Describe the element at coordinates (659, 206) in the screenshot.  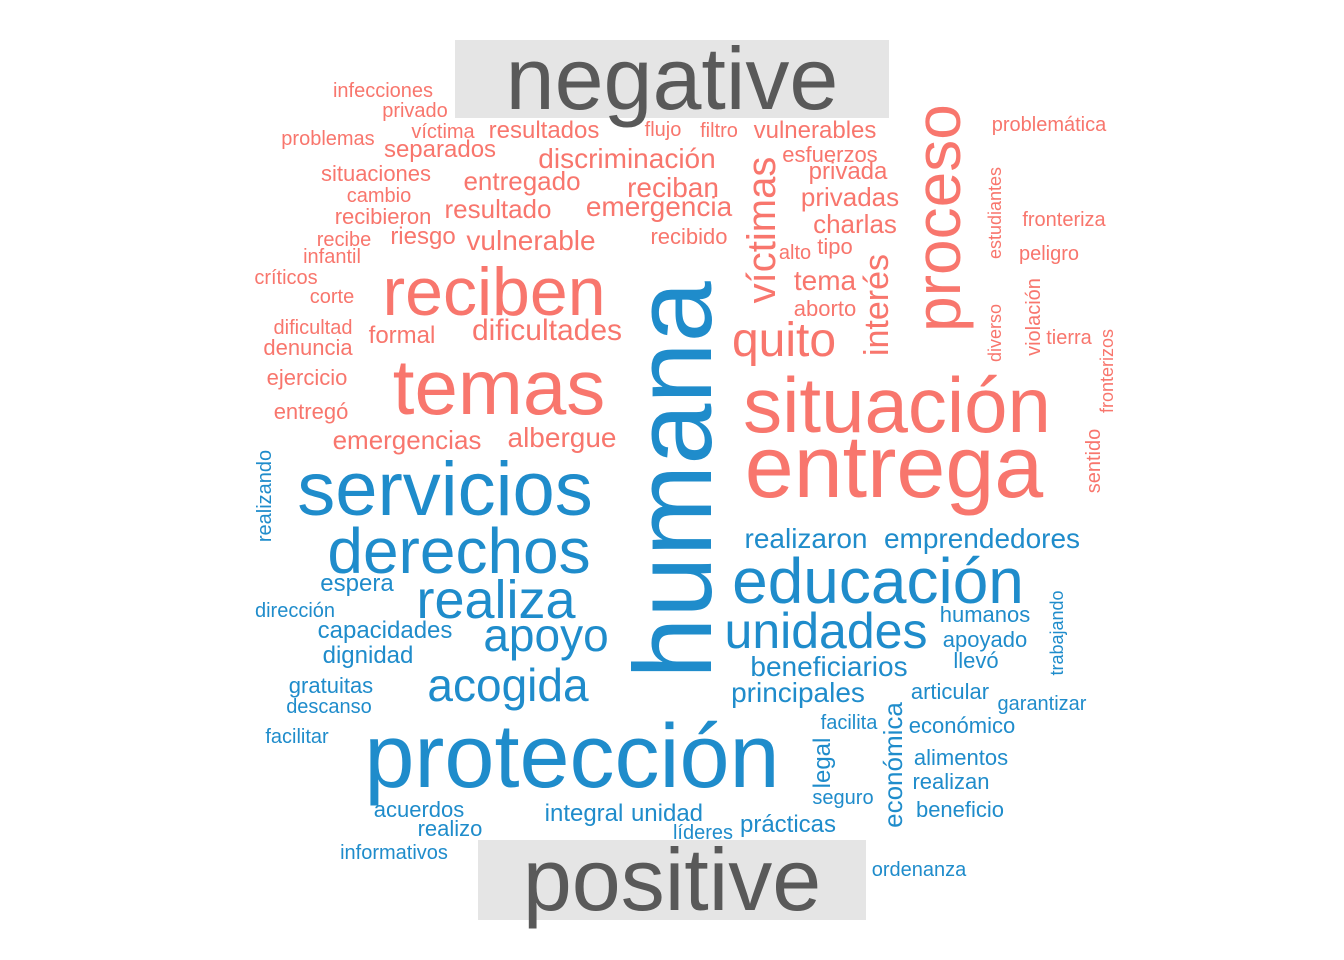
I see `word-negative: emergencia` at that location.